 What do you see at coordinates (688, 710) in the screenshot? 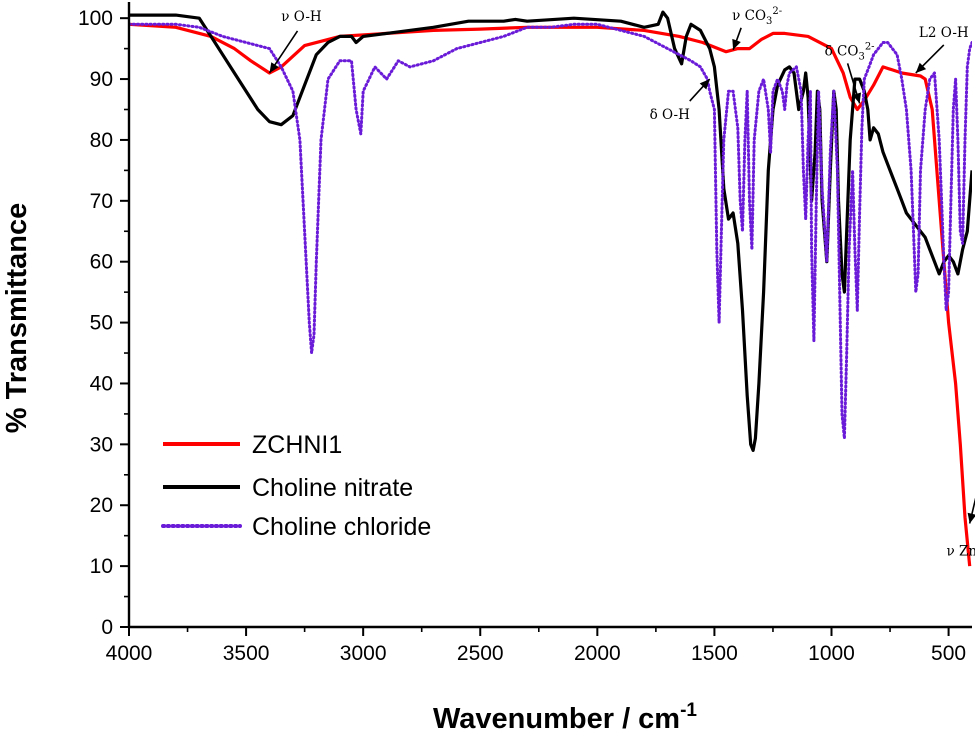
I see `x-axis-title-exponent: -1` at bounding box center [688, 710].